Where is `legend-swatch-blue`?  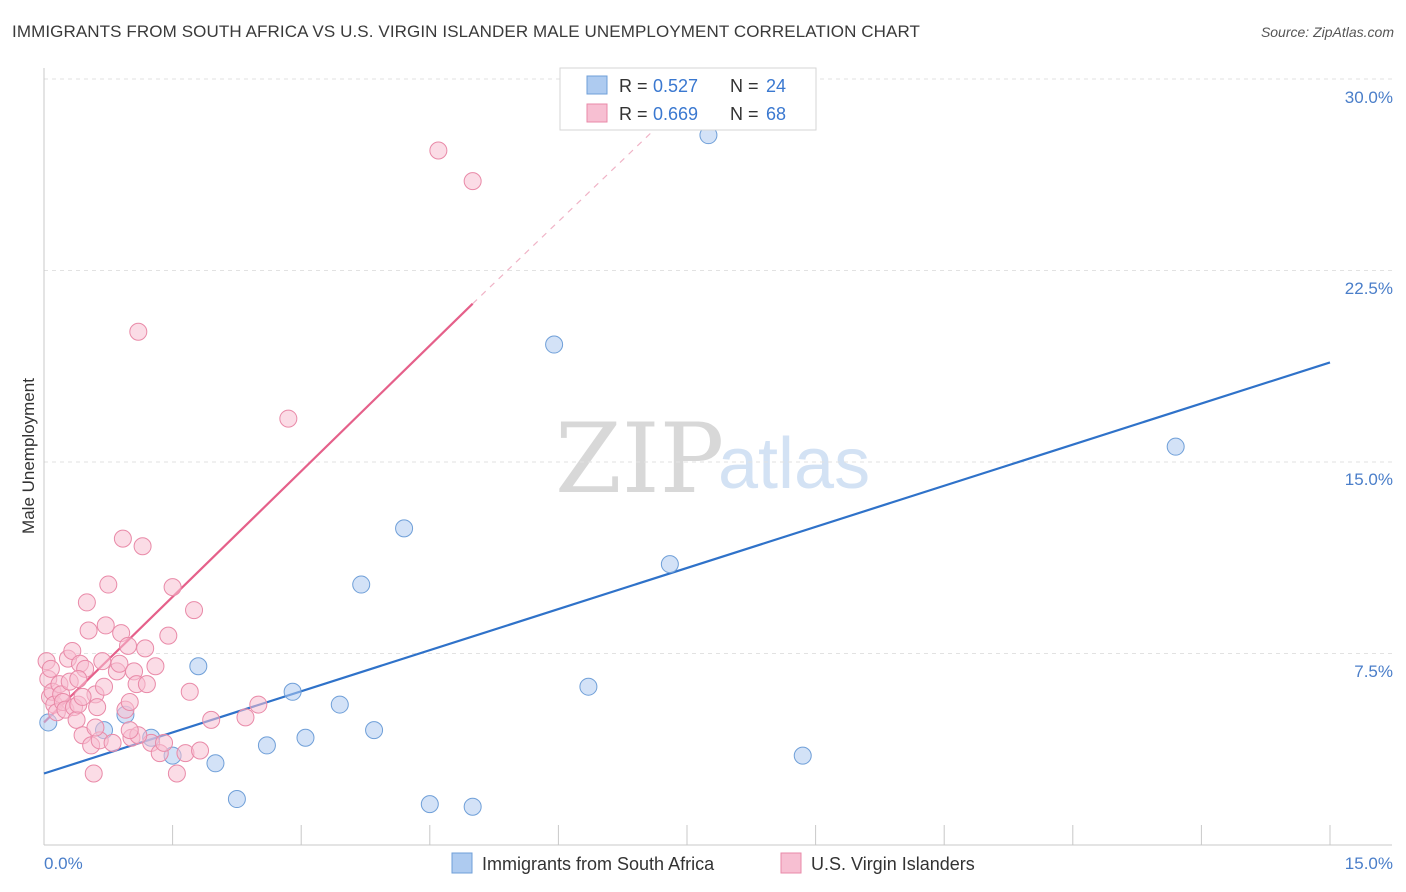 legend-swatch-blue is located at coordinates (462, 863).